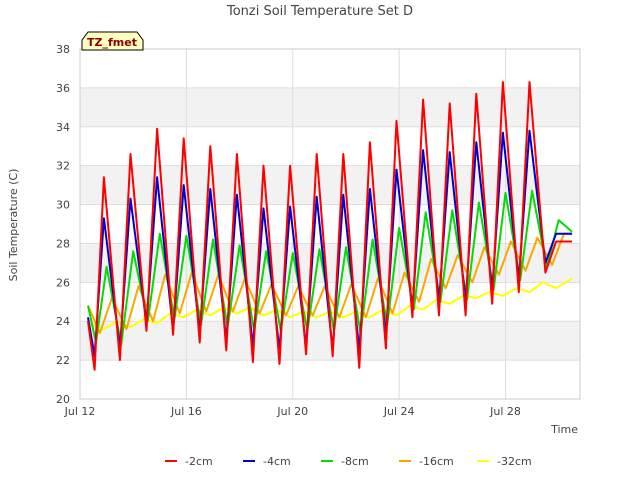  What do you see at coordinates (319, 11) in the screenshot?
I see `chart-title: Tonzi Soil Temperature Set D` at bounding box center [319, 11].